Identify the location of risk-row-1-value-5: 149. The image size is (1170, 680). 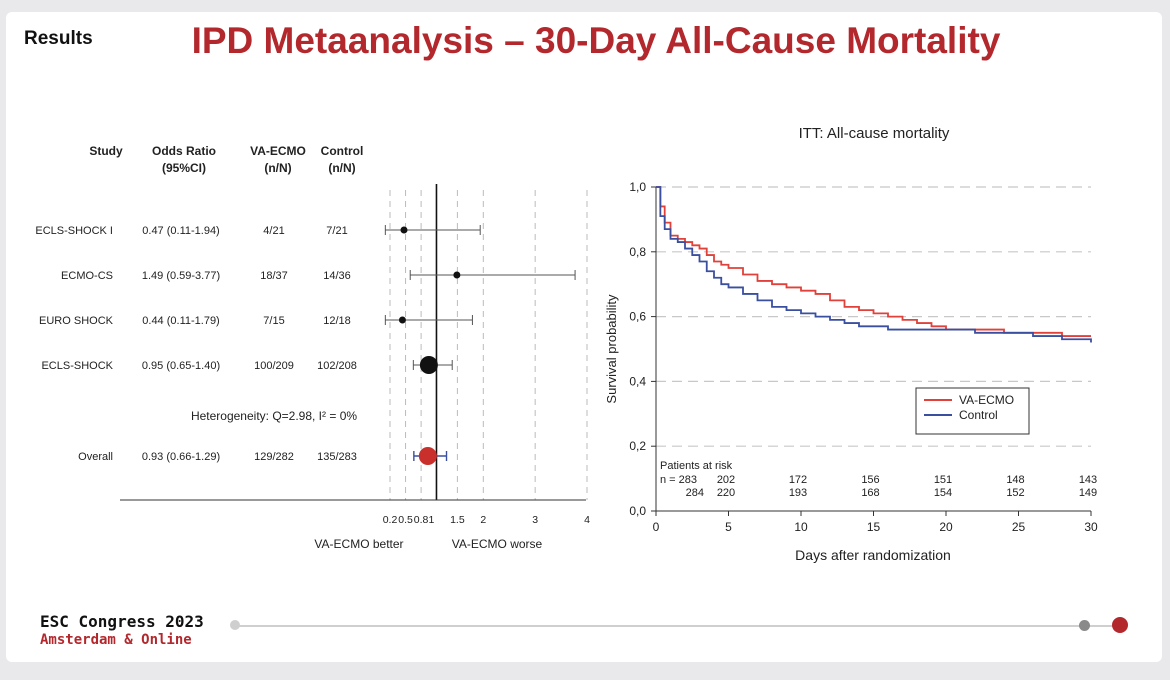
(1088, 493).